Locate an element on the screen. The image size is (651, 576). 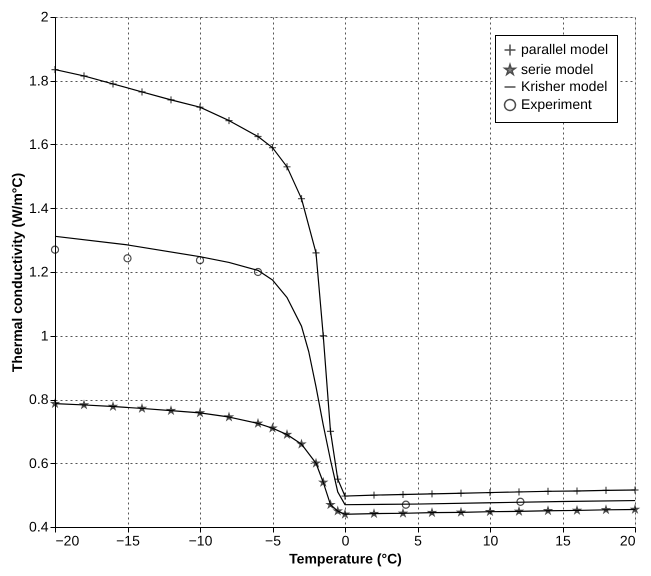
y-tick-label: 2 is located at coordinates (44, 16).